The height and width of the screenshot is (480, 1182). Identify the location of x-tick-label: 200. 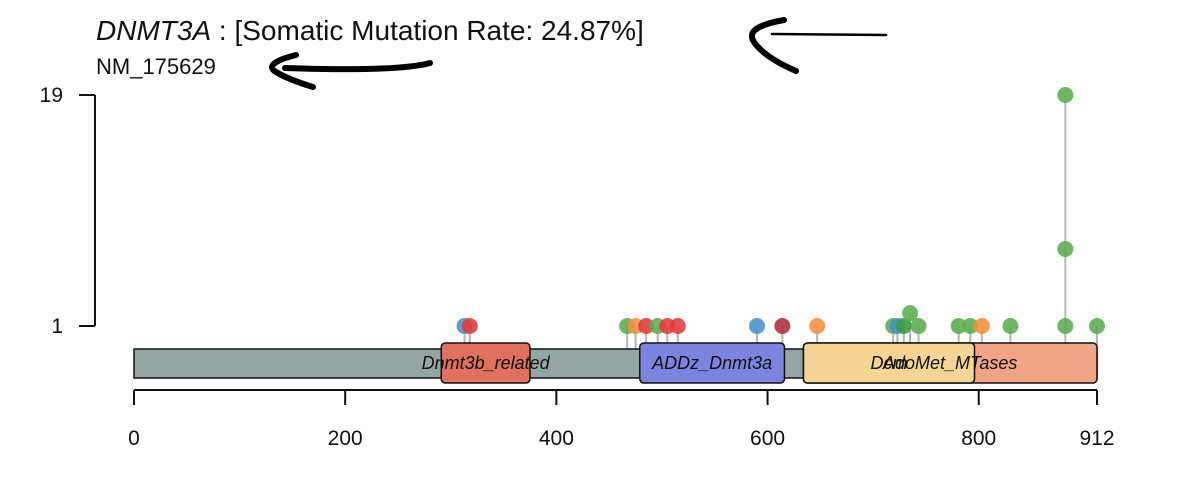
(345, 438).